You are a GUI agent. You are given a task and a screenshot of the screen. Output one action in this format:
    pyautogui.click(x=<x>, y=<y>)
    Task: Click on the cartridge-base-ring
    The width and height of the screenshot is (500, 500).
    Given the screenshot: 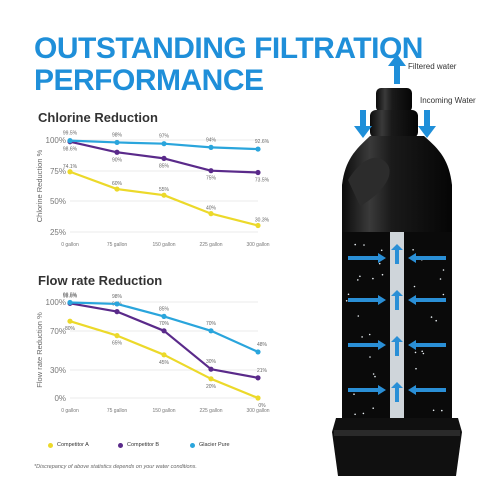 What is the action you would take?
    pyautogui.click(x=397, y=433)
    